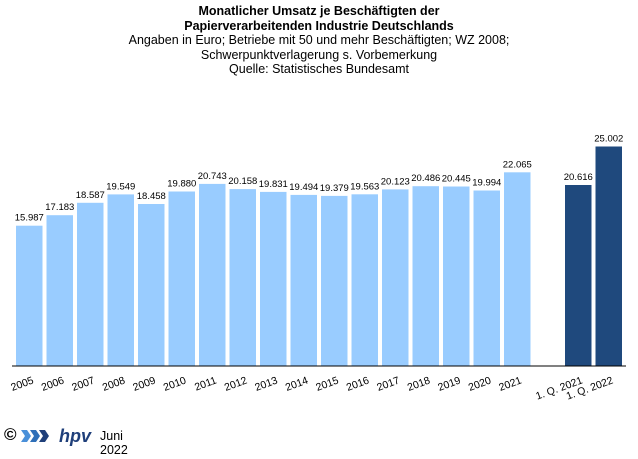 This screenshot has width=638, height=459. I want to click on x-tick-label-2010: 2010, so click(175, 383).